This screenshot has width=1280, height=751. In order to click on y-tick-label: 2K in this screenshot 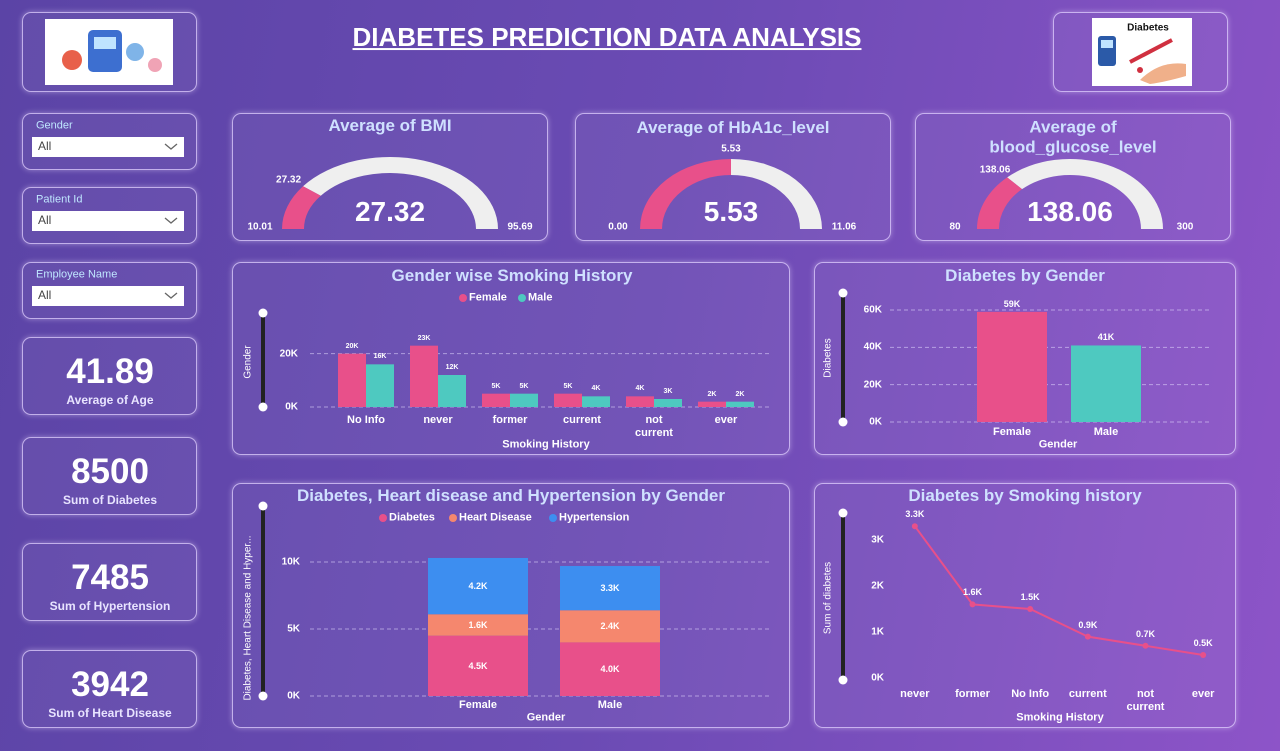, I will do `click(877, 586)`.